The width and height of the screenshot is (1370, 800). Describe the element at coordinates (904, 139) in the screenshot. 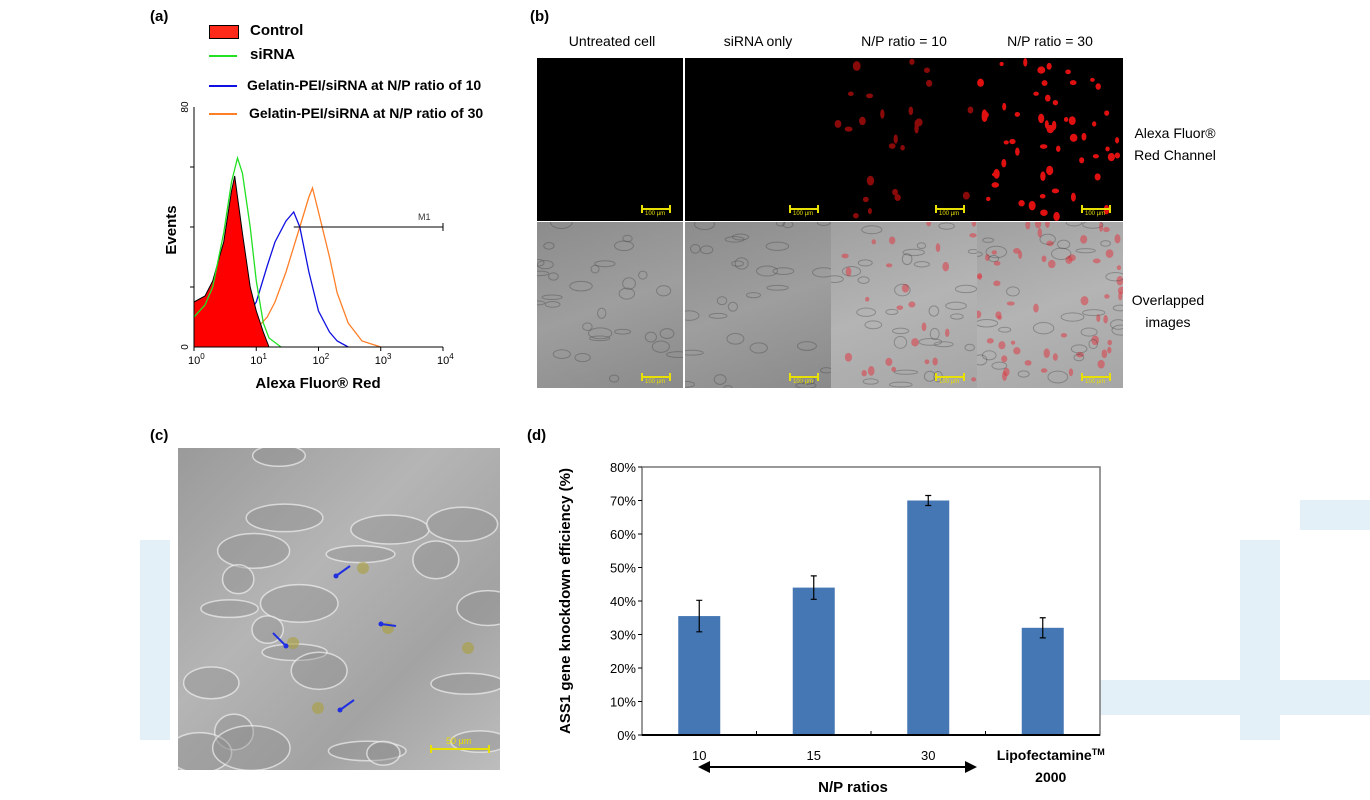

I see `red-channel-image-3: 100 µm` at that location.